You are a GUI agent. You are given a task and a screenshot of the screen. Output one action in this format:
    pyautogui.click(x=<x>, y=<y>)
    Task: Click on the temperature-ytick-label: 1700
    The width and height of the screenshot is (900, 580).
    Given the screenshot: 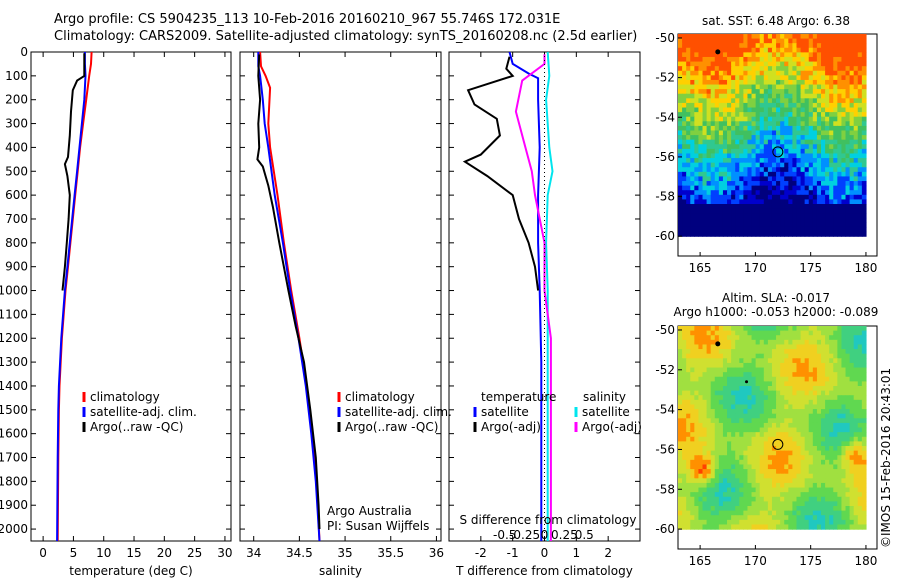 What is the action you would take?
    pyautogui.click(x=14, y=458)
    